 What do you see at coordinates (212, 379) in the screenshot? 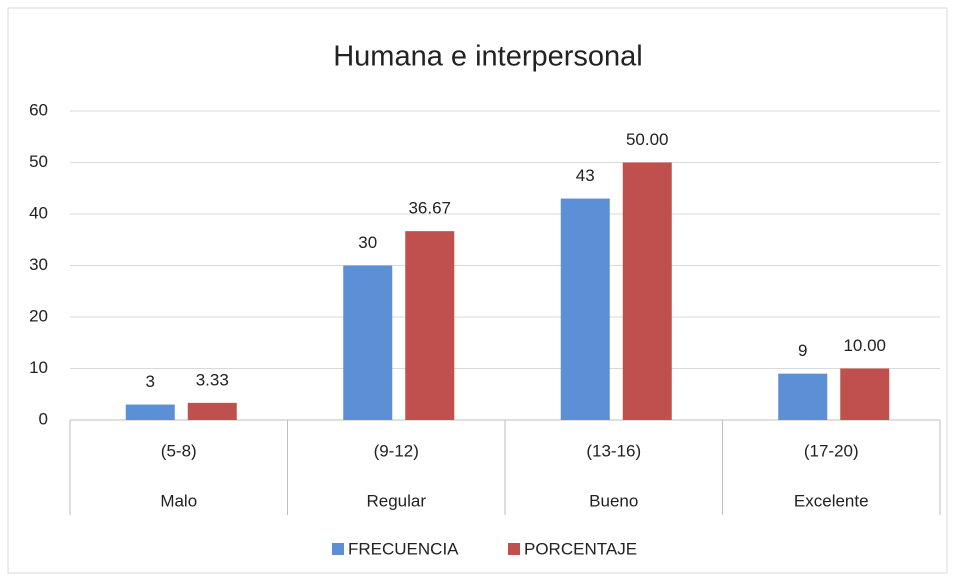
I see `data-label: 3.33` at bounding box center [212, 379].